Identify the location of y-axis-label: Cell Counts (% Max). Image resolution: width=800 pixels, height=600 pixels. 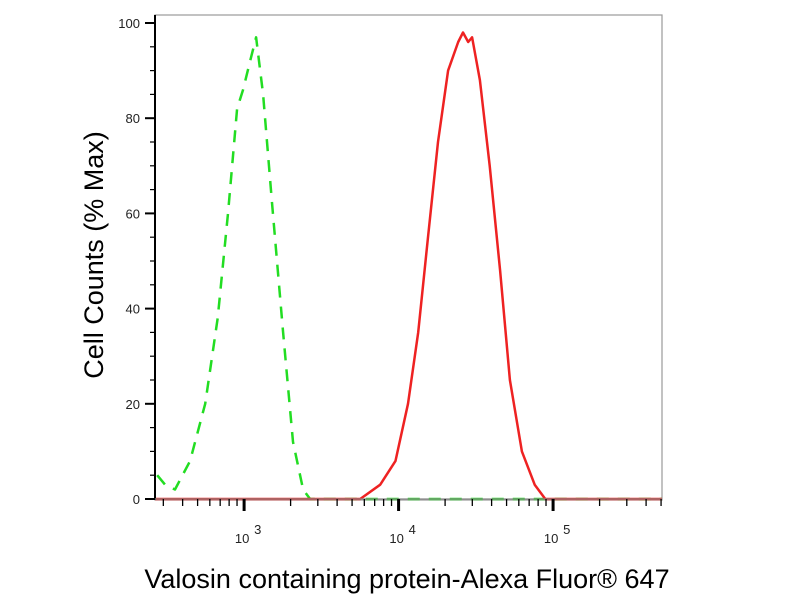
(94, 255).